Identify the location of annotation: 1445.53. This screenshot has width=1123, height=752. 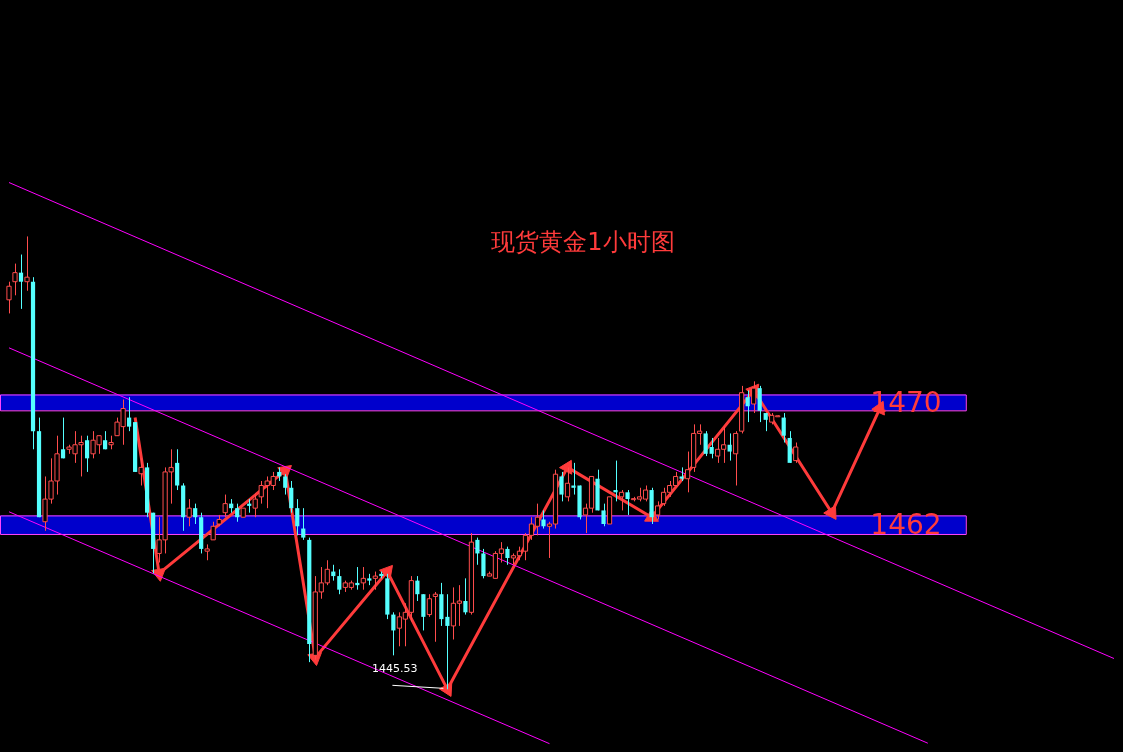
(394, 669).